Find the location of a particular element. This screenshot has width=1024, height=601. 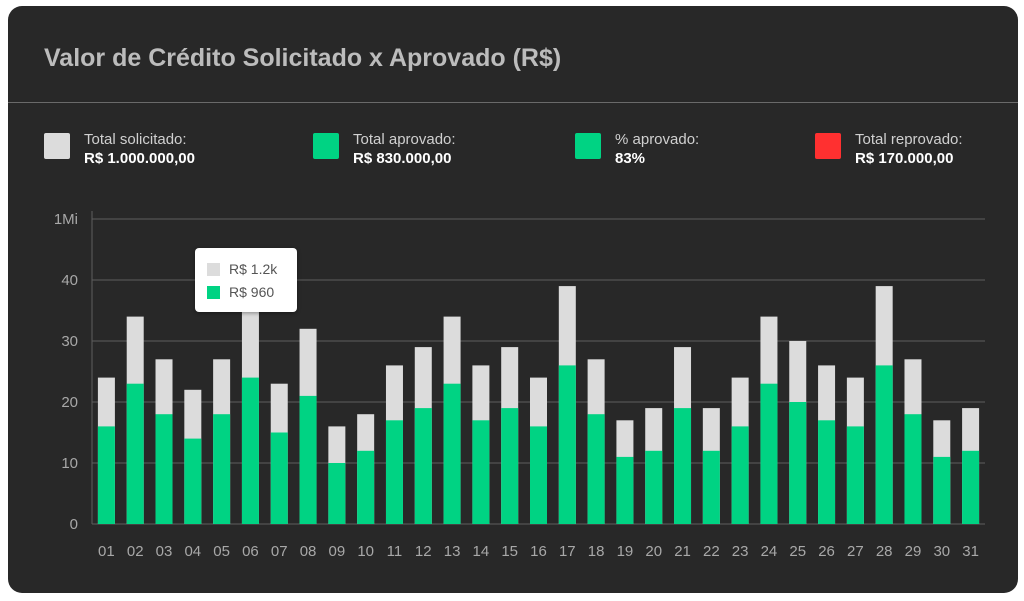

x-tick-label: 27 is located at coordinates (855, 551).